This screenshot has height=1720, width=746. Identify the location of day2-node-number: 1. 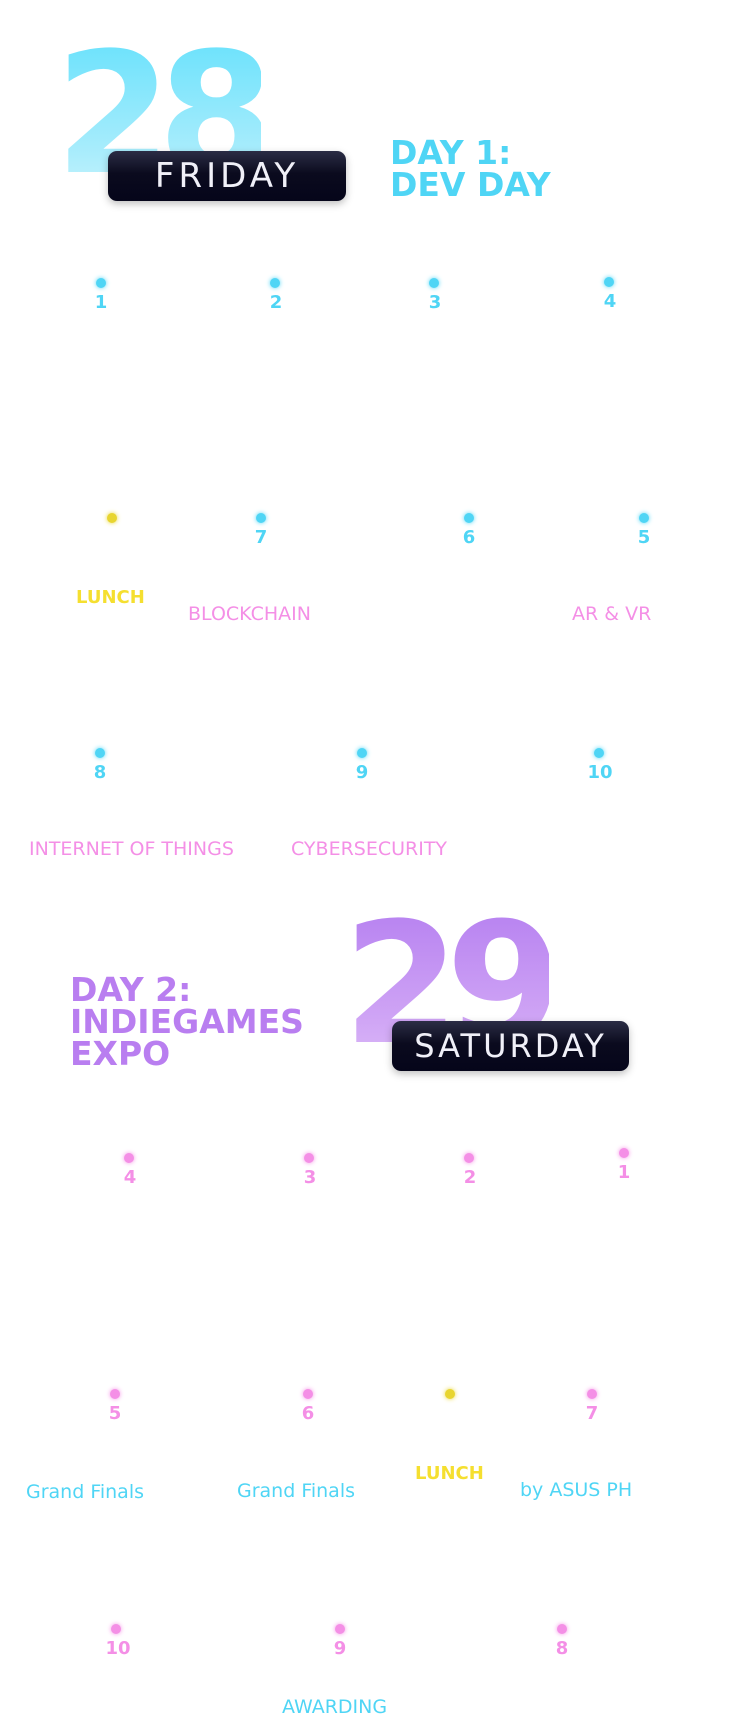
(624, 1172).